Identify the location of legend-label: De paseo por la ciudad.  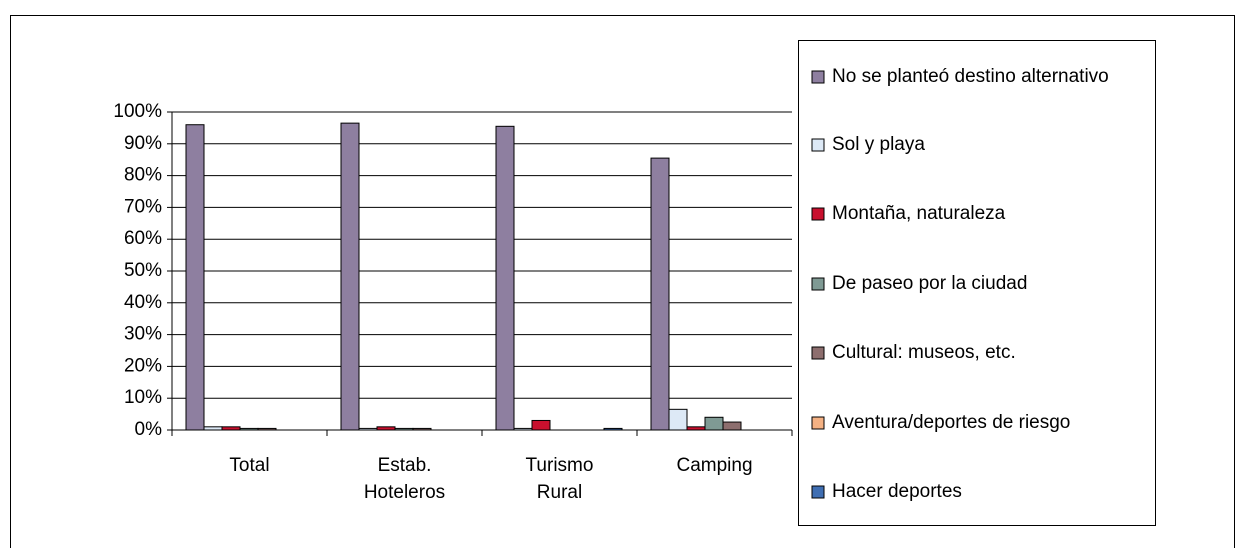
(929, 283).